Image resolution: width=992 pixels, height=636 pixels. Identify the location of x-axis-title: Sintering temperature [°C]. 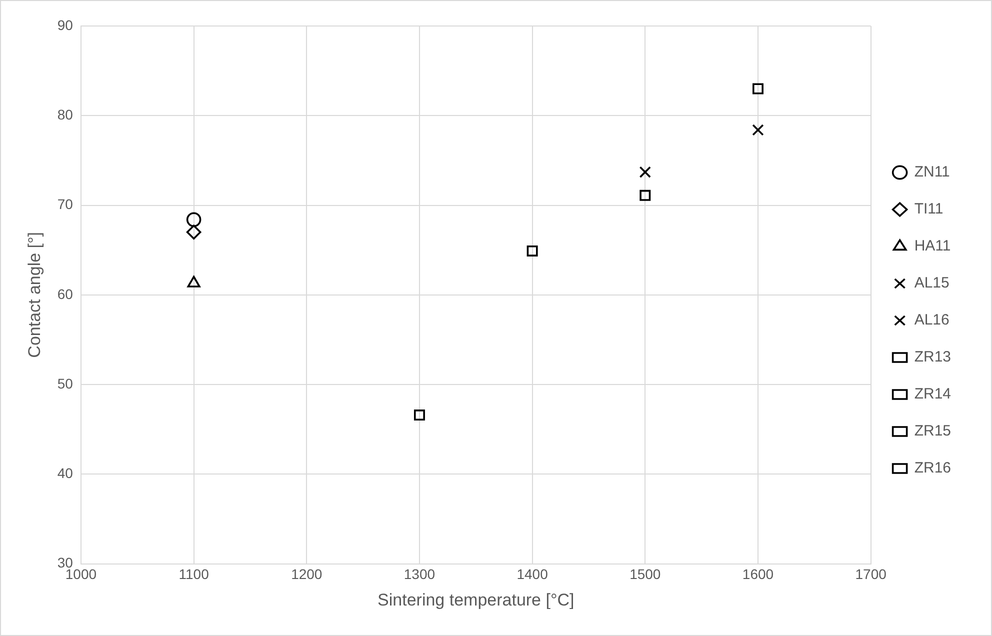
(476, 600).